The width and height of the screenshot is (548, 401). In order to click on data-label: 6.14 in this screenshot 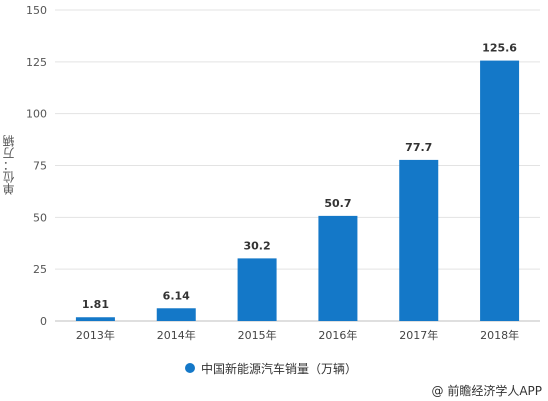, I will do `click(176, 295)`.